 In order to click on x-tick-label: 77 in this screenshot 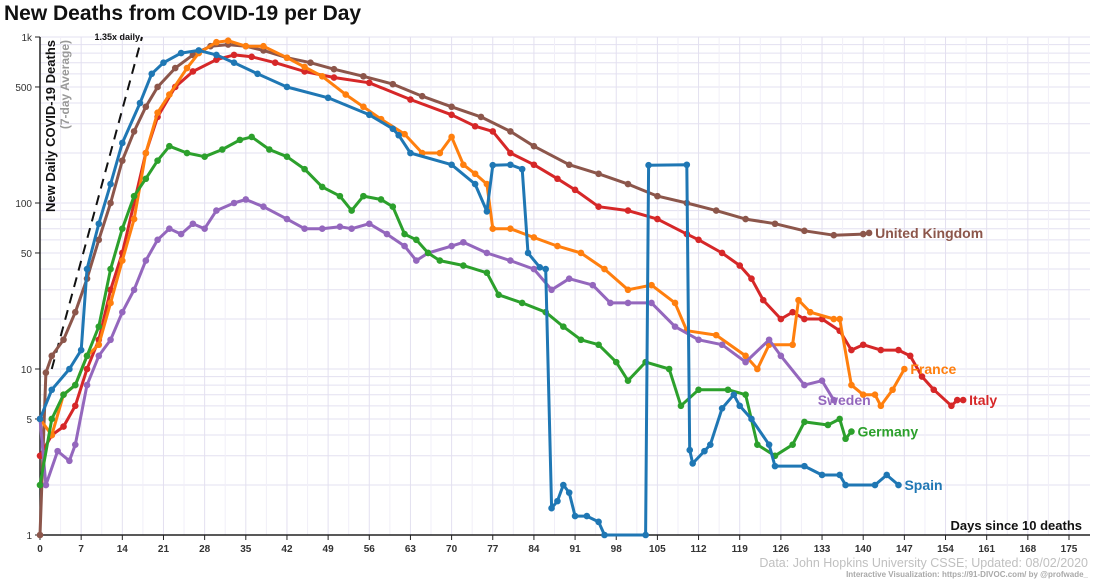, I will do `click(493, 549)`.